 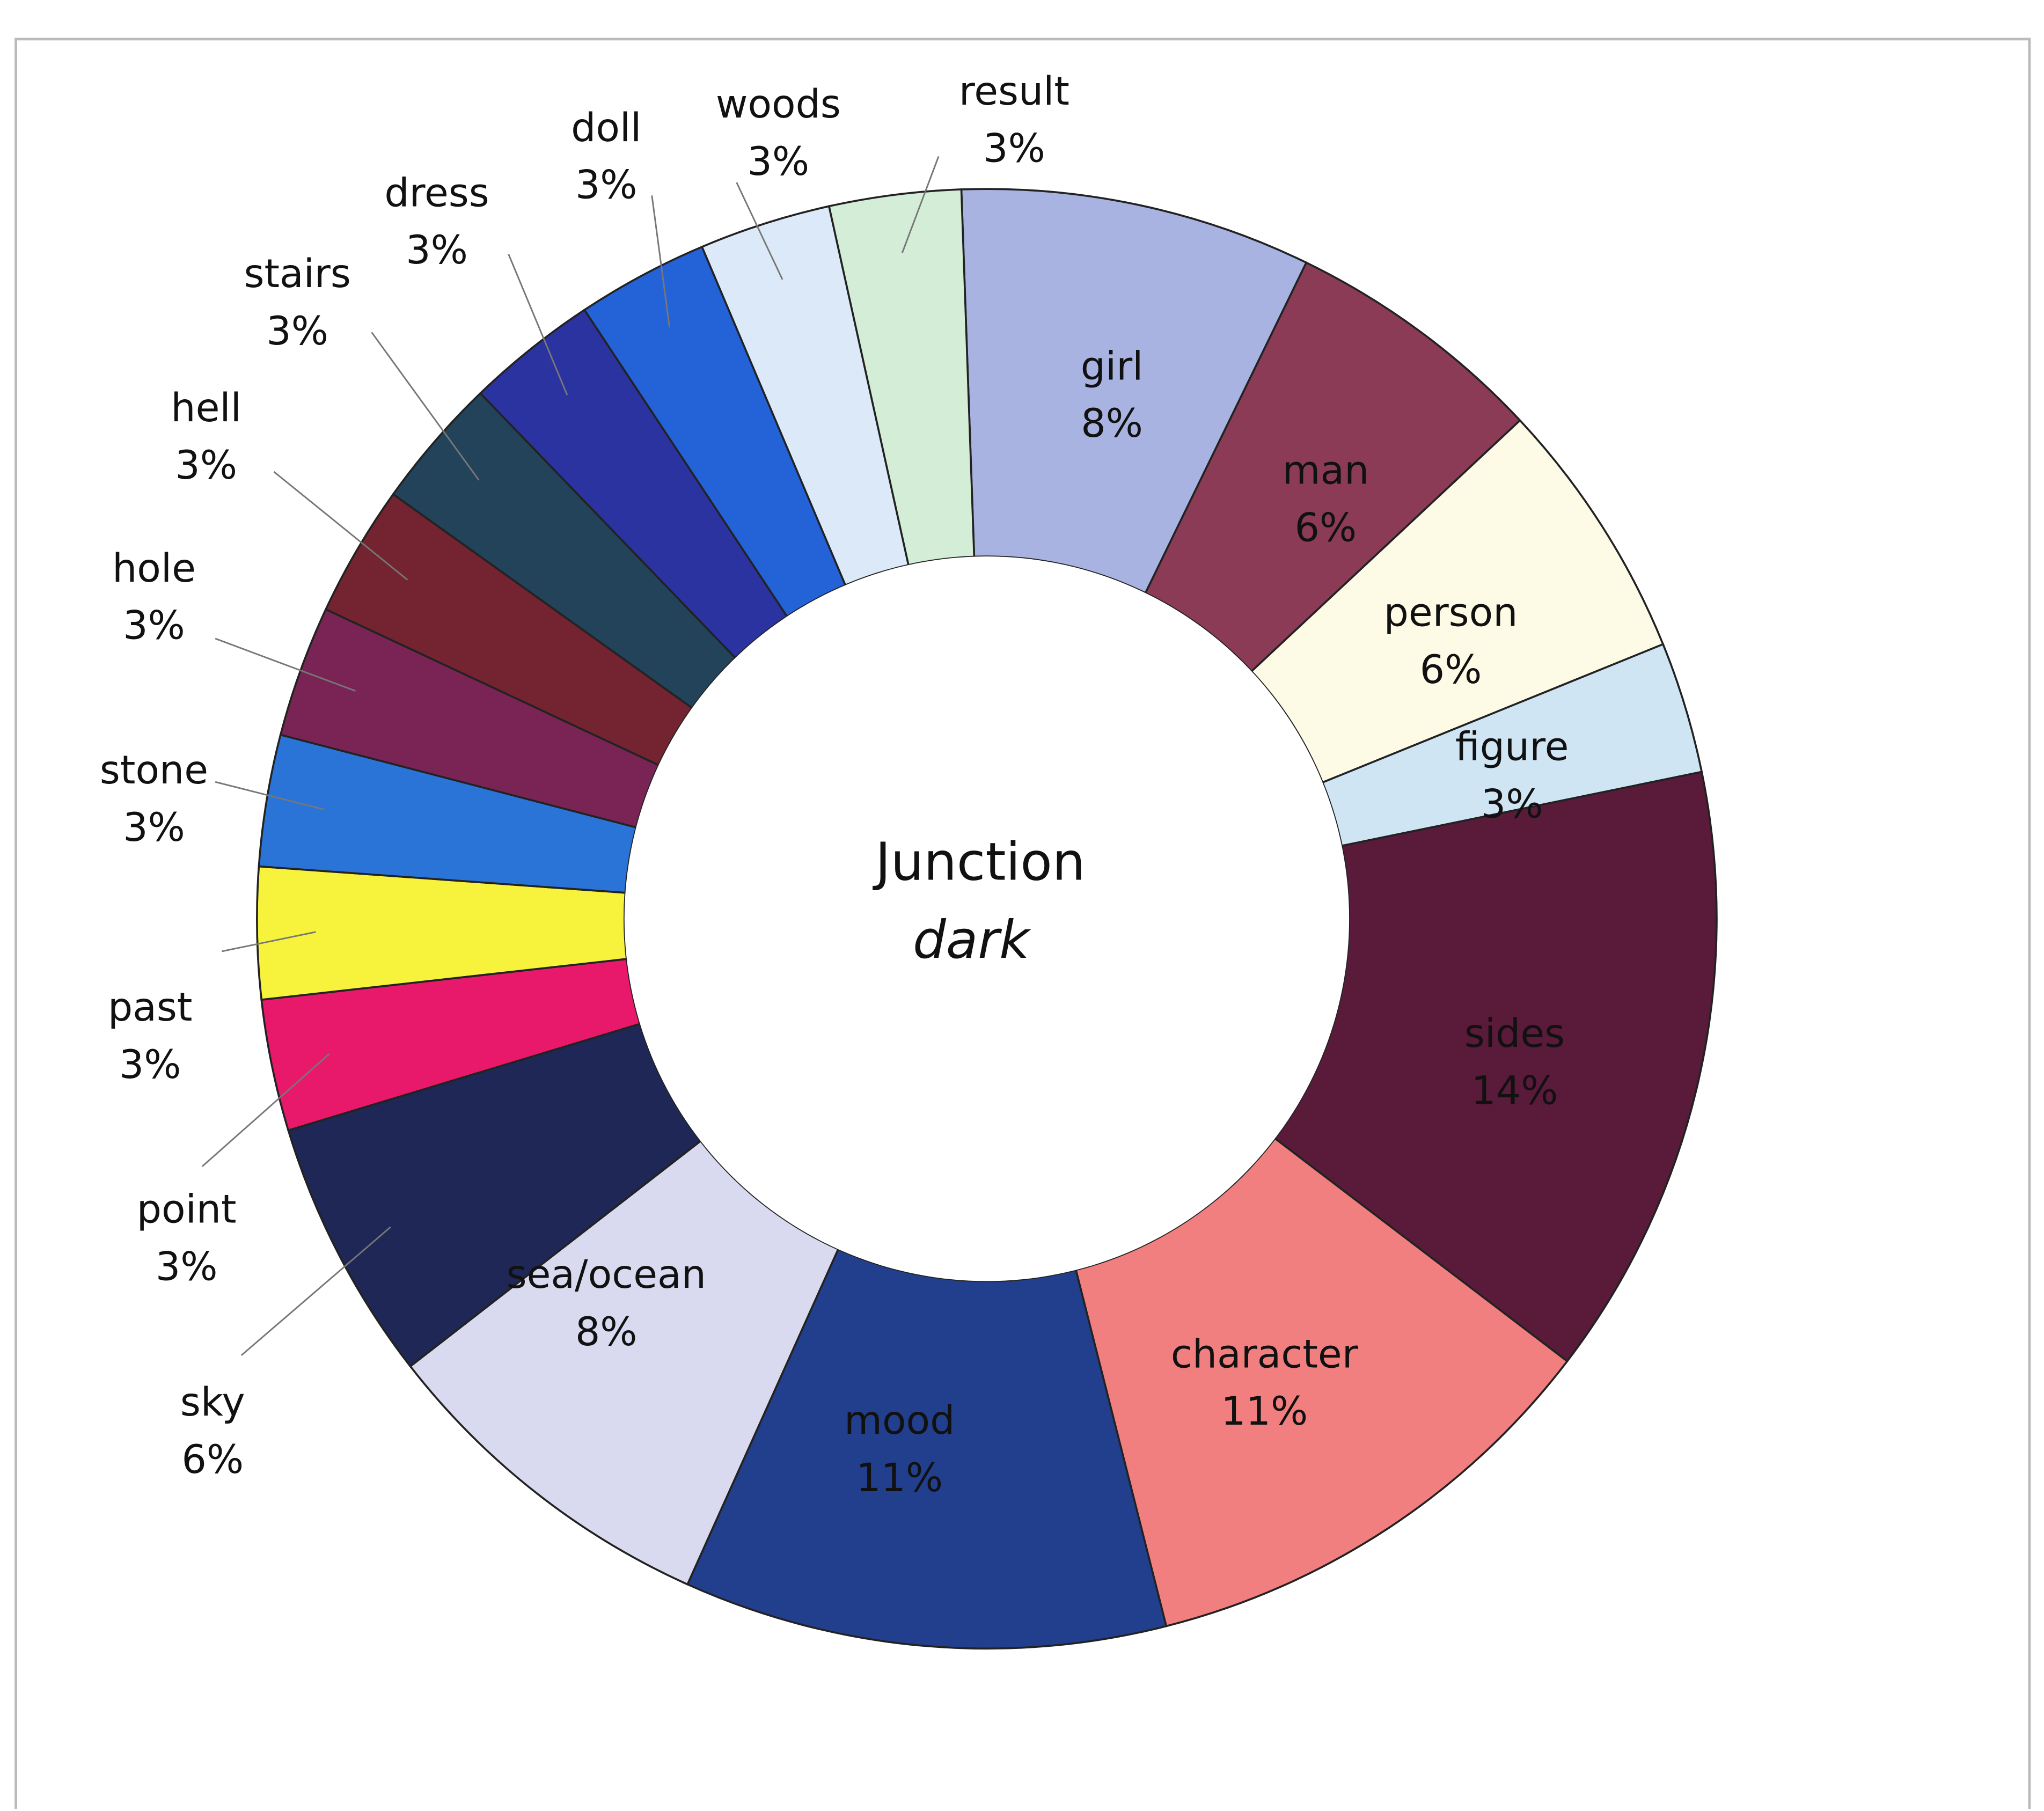 What do you see at coordinates (979, 861) in the screenshot?
I see `chart-title: Junction` at bounding box center [979, 861].